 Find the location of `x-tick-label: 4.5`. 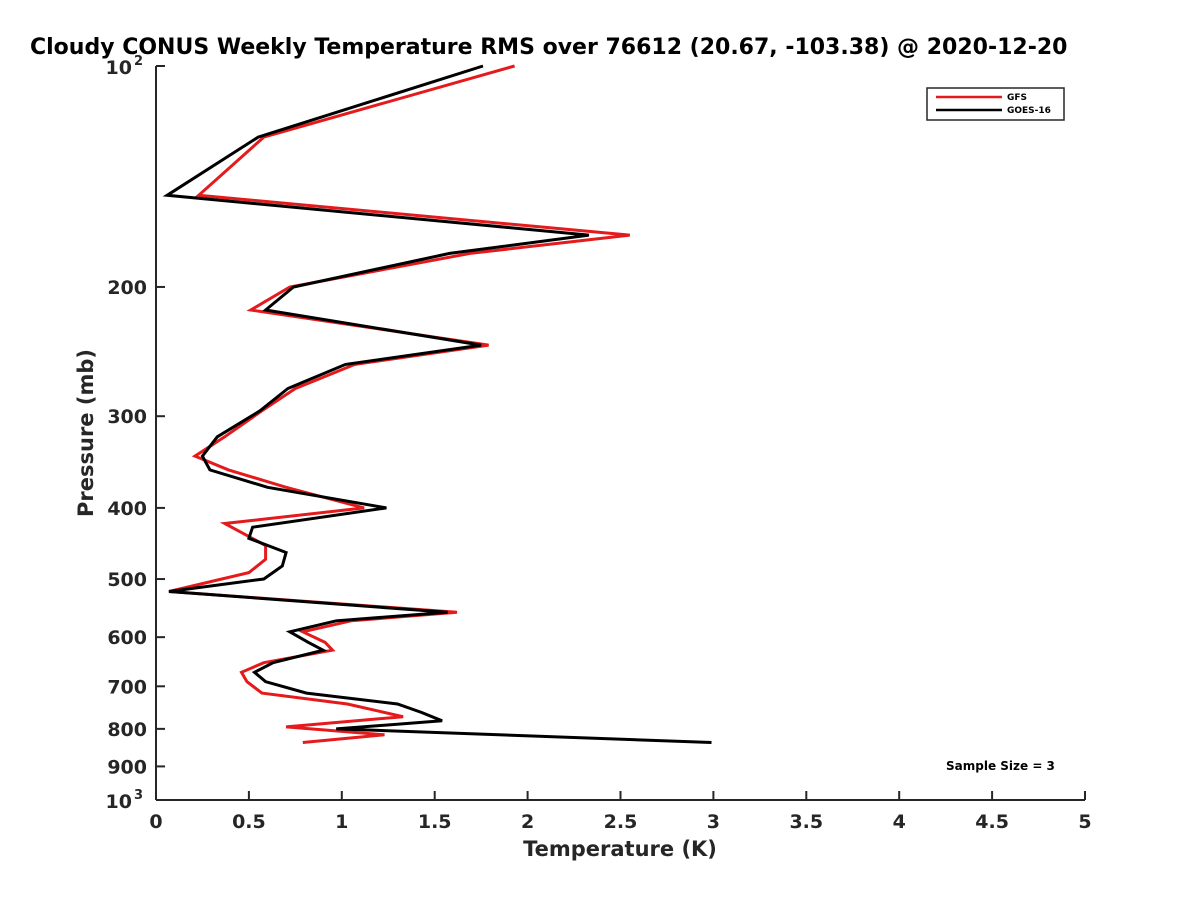

x-tick-label: 4.5 is located at coordinates (992, 822).